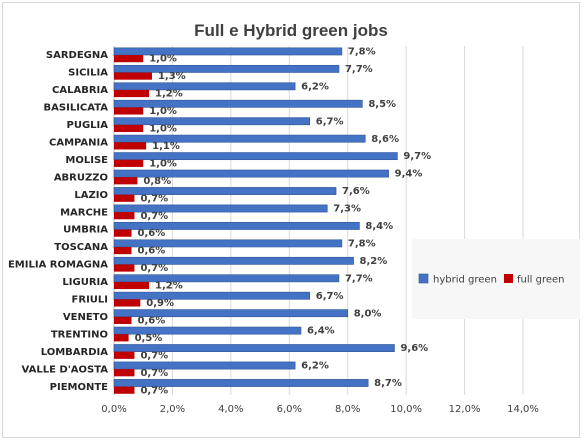  I want to click on category-label: LIGURIA, so click(85, 282).